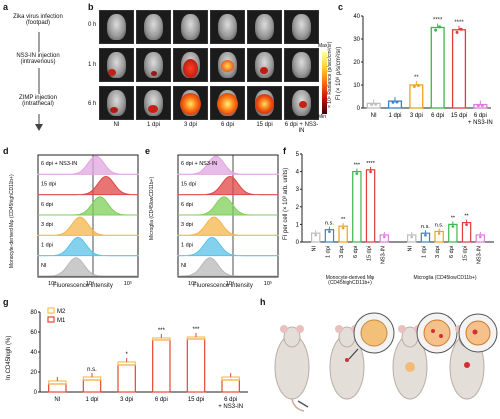  I want to click on colorbar-max: Max, so click(323, 46).